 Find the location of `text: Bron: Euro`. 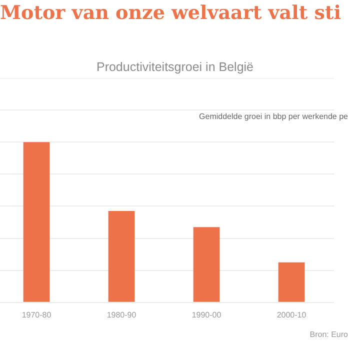

text: Bron: Euro is located at coordinates (329, 334).